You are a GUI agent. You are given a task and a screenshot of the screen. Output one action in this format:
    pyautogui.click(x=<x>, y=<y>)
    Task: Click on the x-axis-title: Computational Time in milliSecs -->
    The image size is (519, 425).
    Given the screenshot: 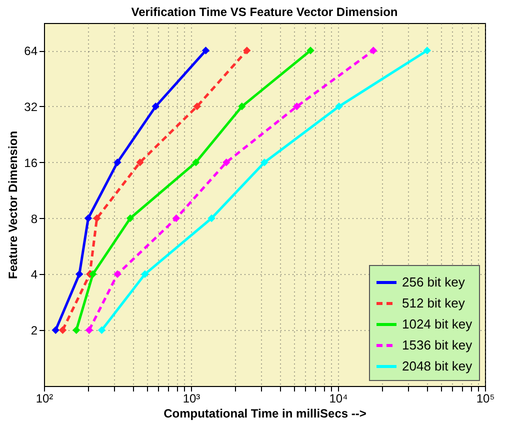 What is the action you would take?
    pyautogui.click(x=265, y=413)
    